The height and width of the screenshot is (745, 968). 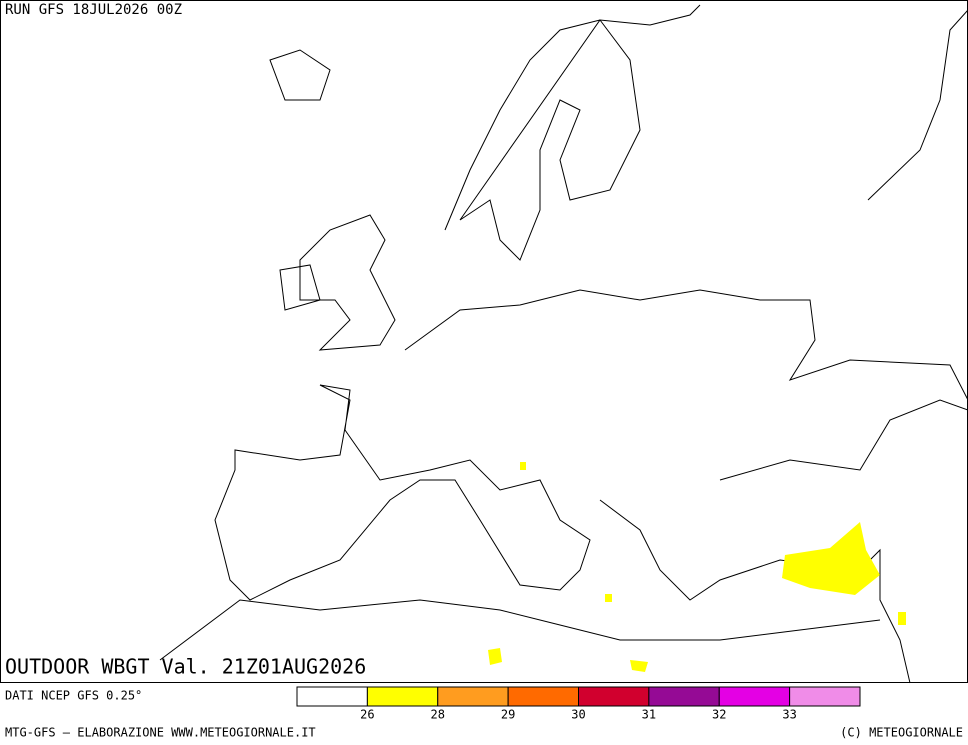 I want to click on footer-right: (C) METEOGIORNALE, so click(x=901, y=733).